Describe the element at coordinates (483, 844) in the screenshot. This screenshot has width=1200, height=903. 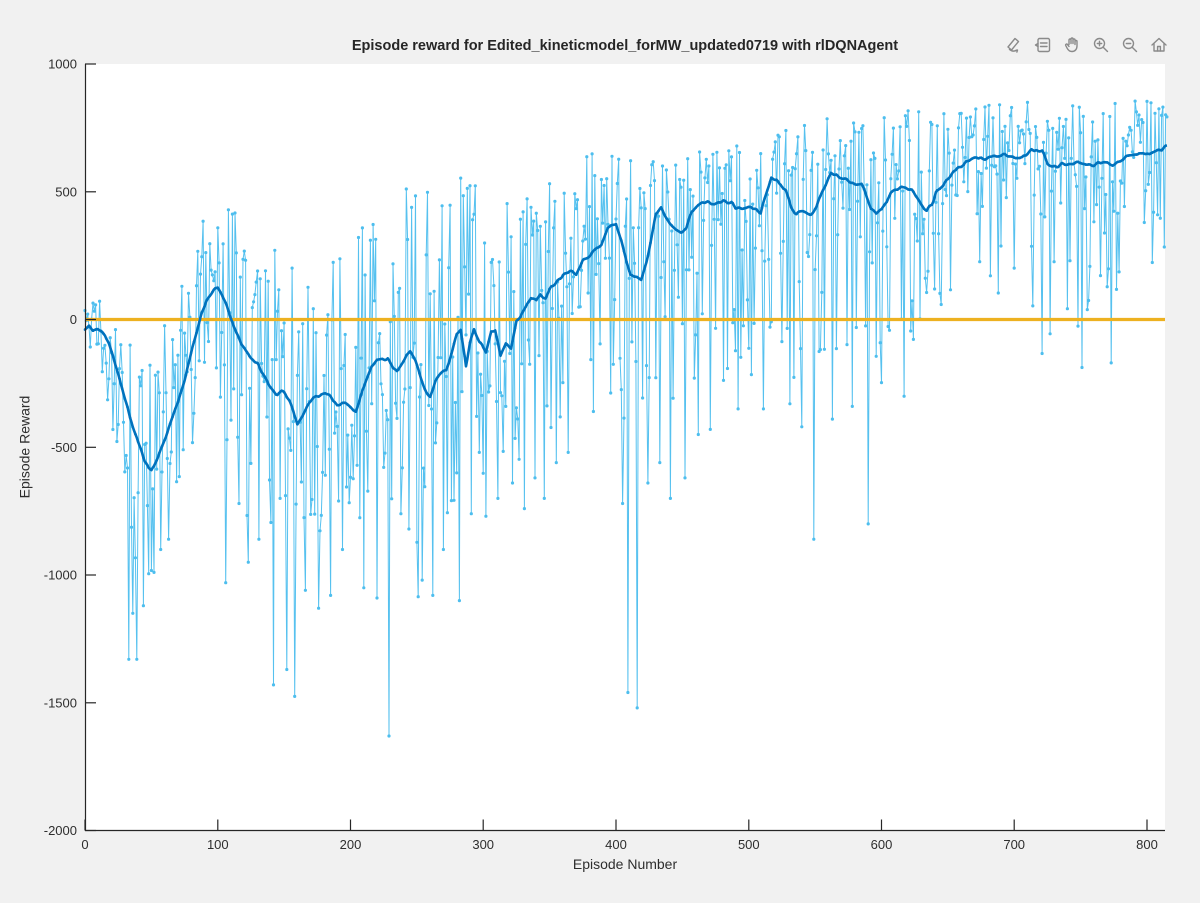
I see `svg-text: 300` at that location.